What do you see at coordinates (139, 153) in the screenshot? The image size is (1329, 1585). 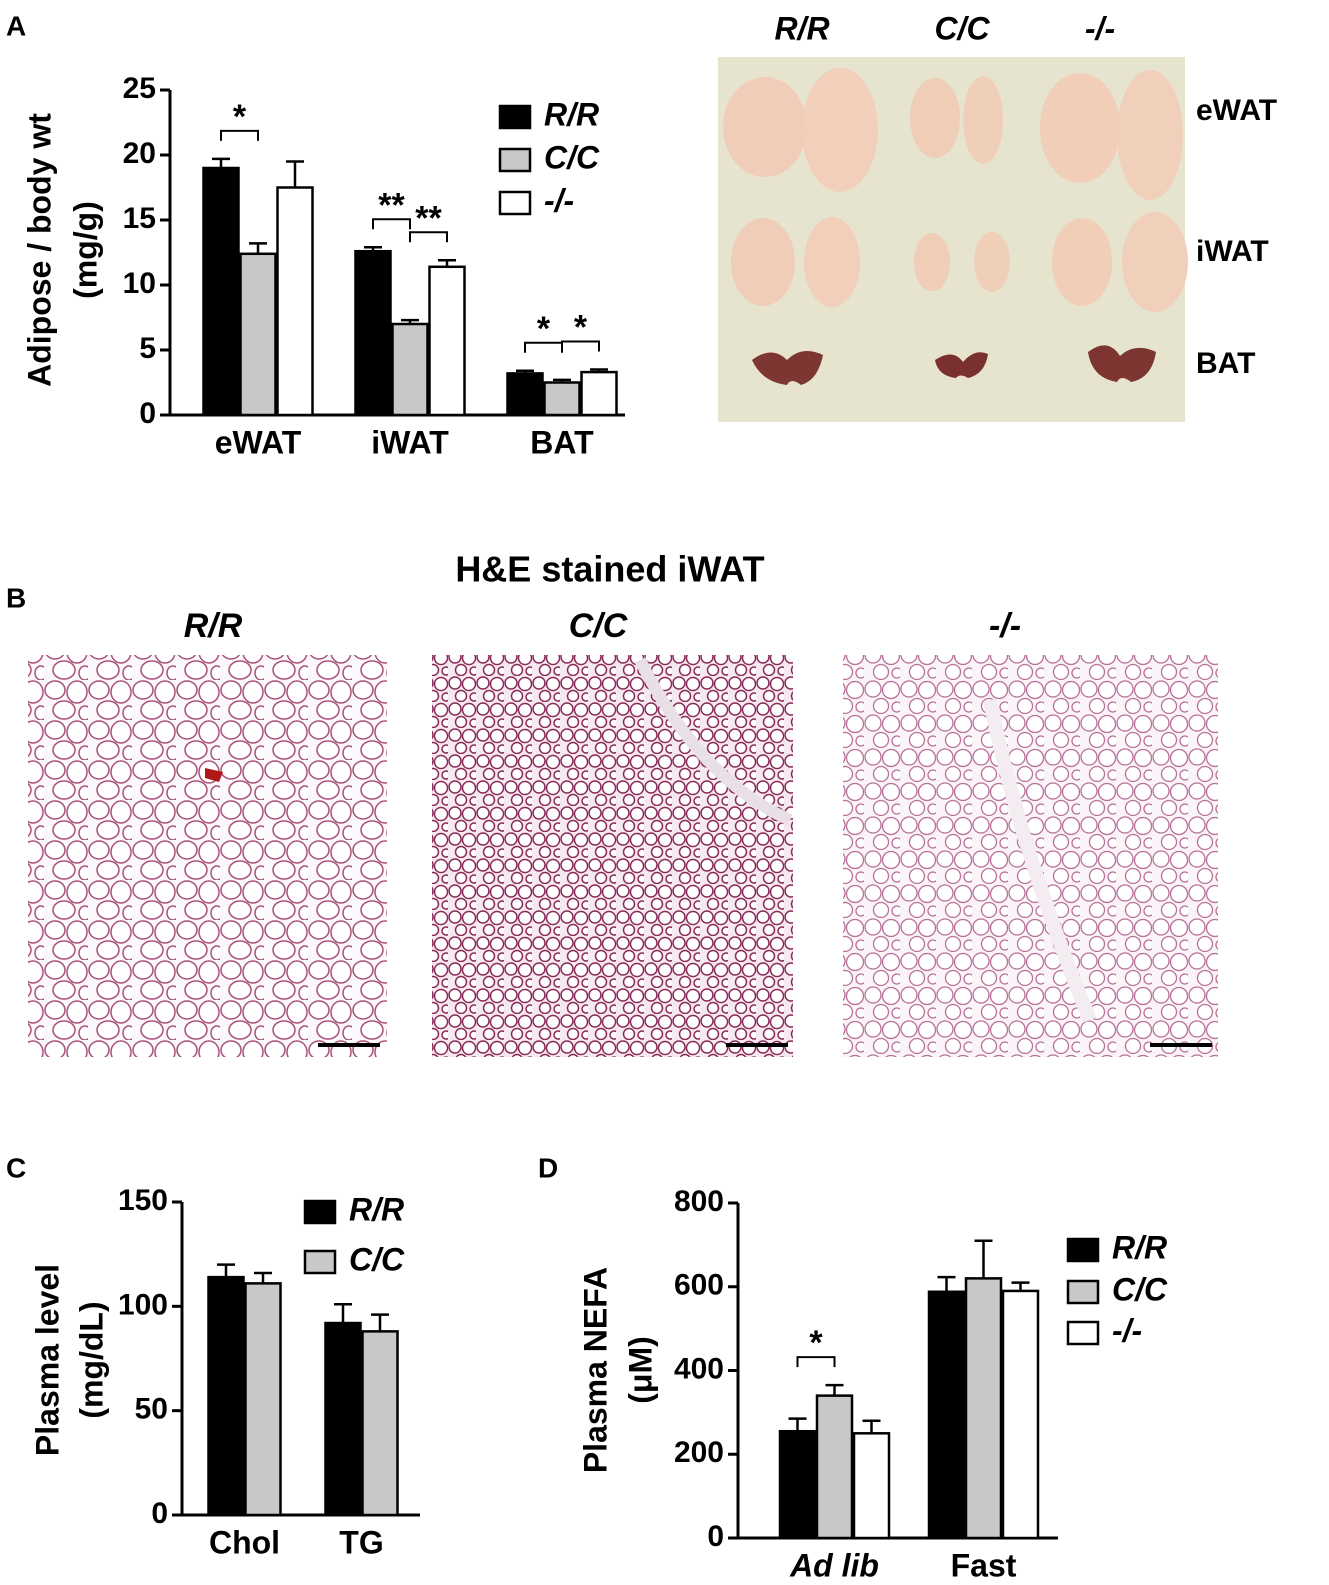 I see `y-tick-label: 20` at bounding box center [139, 153].